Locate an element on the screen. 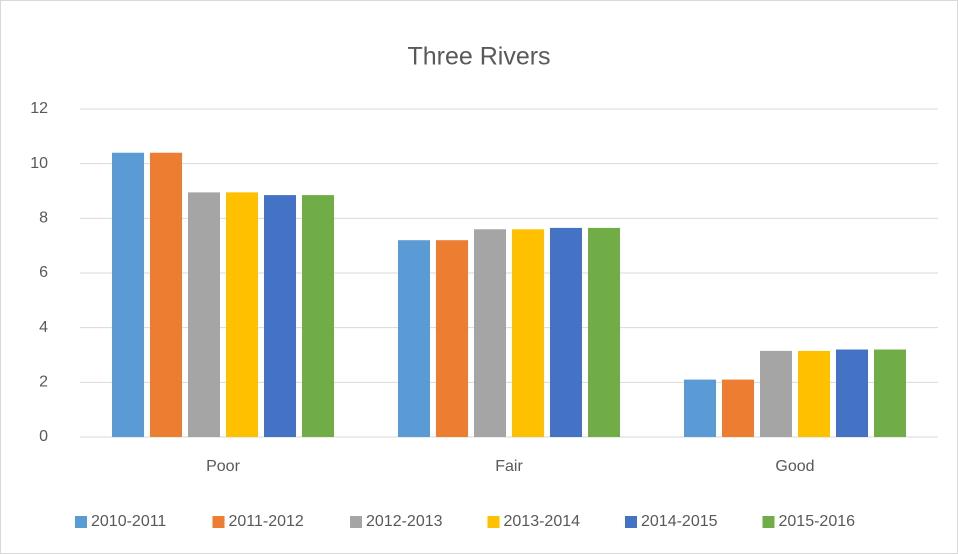 The image size is (958, 554). y-tick-label: 6 is located at coordinates (43, 272).